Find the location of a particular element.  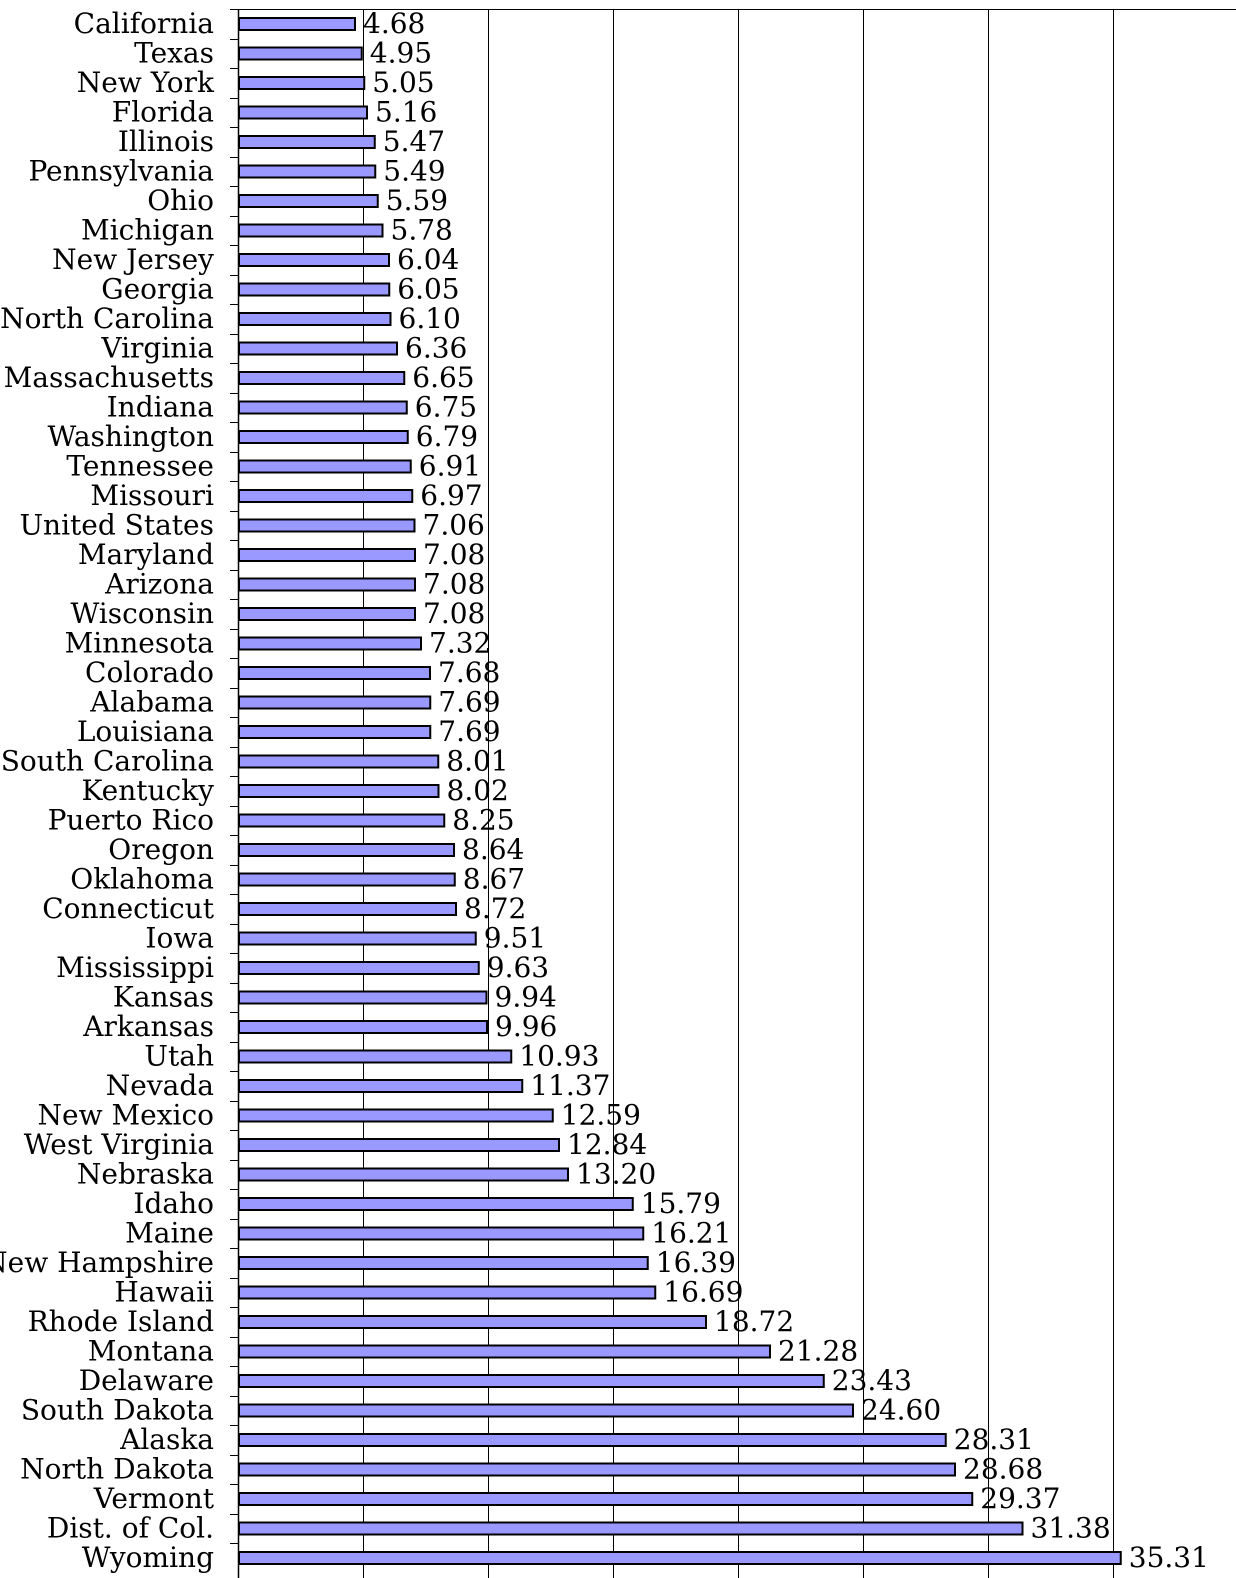

category-label: Wyoming is located at coordinates (148, 1557).